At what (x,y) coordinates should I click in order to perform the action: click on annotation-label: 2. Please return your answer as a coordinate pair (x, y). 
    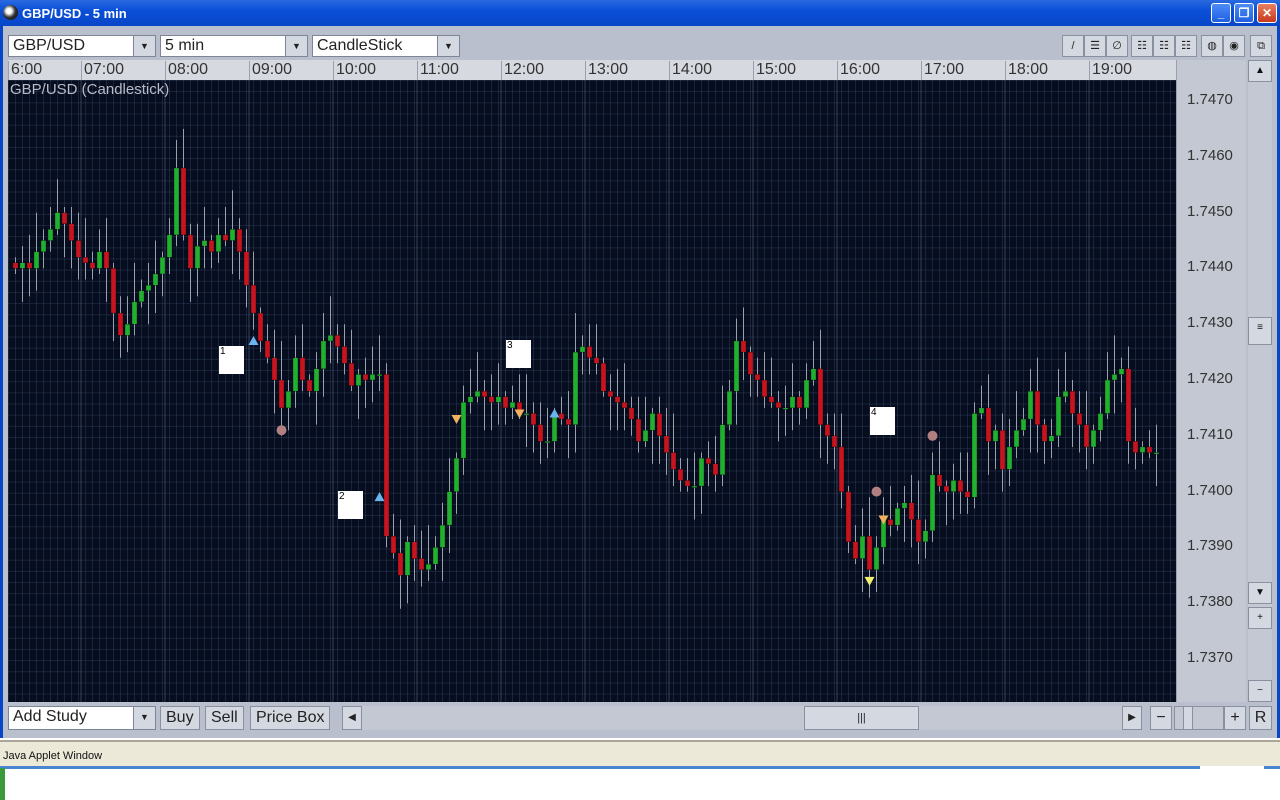
    Looking at the image, I should click on (350, 504).